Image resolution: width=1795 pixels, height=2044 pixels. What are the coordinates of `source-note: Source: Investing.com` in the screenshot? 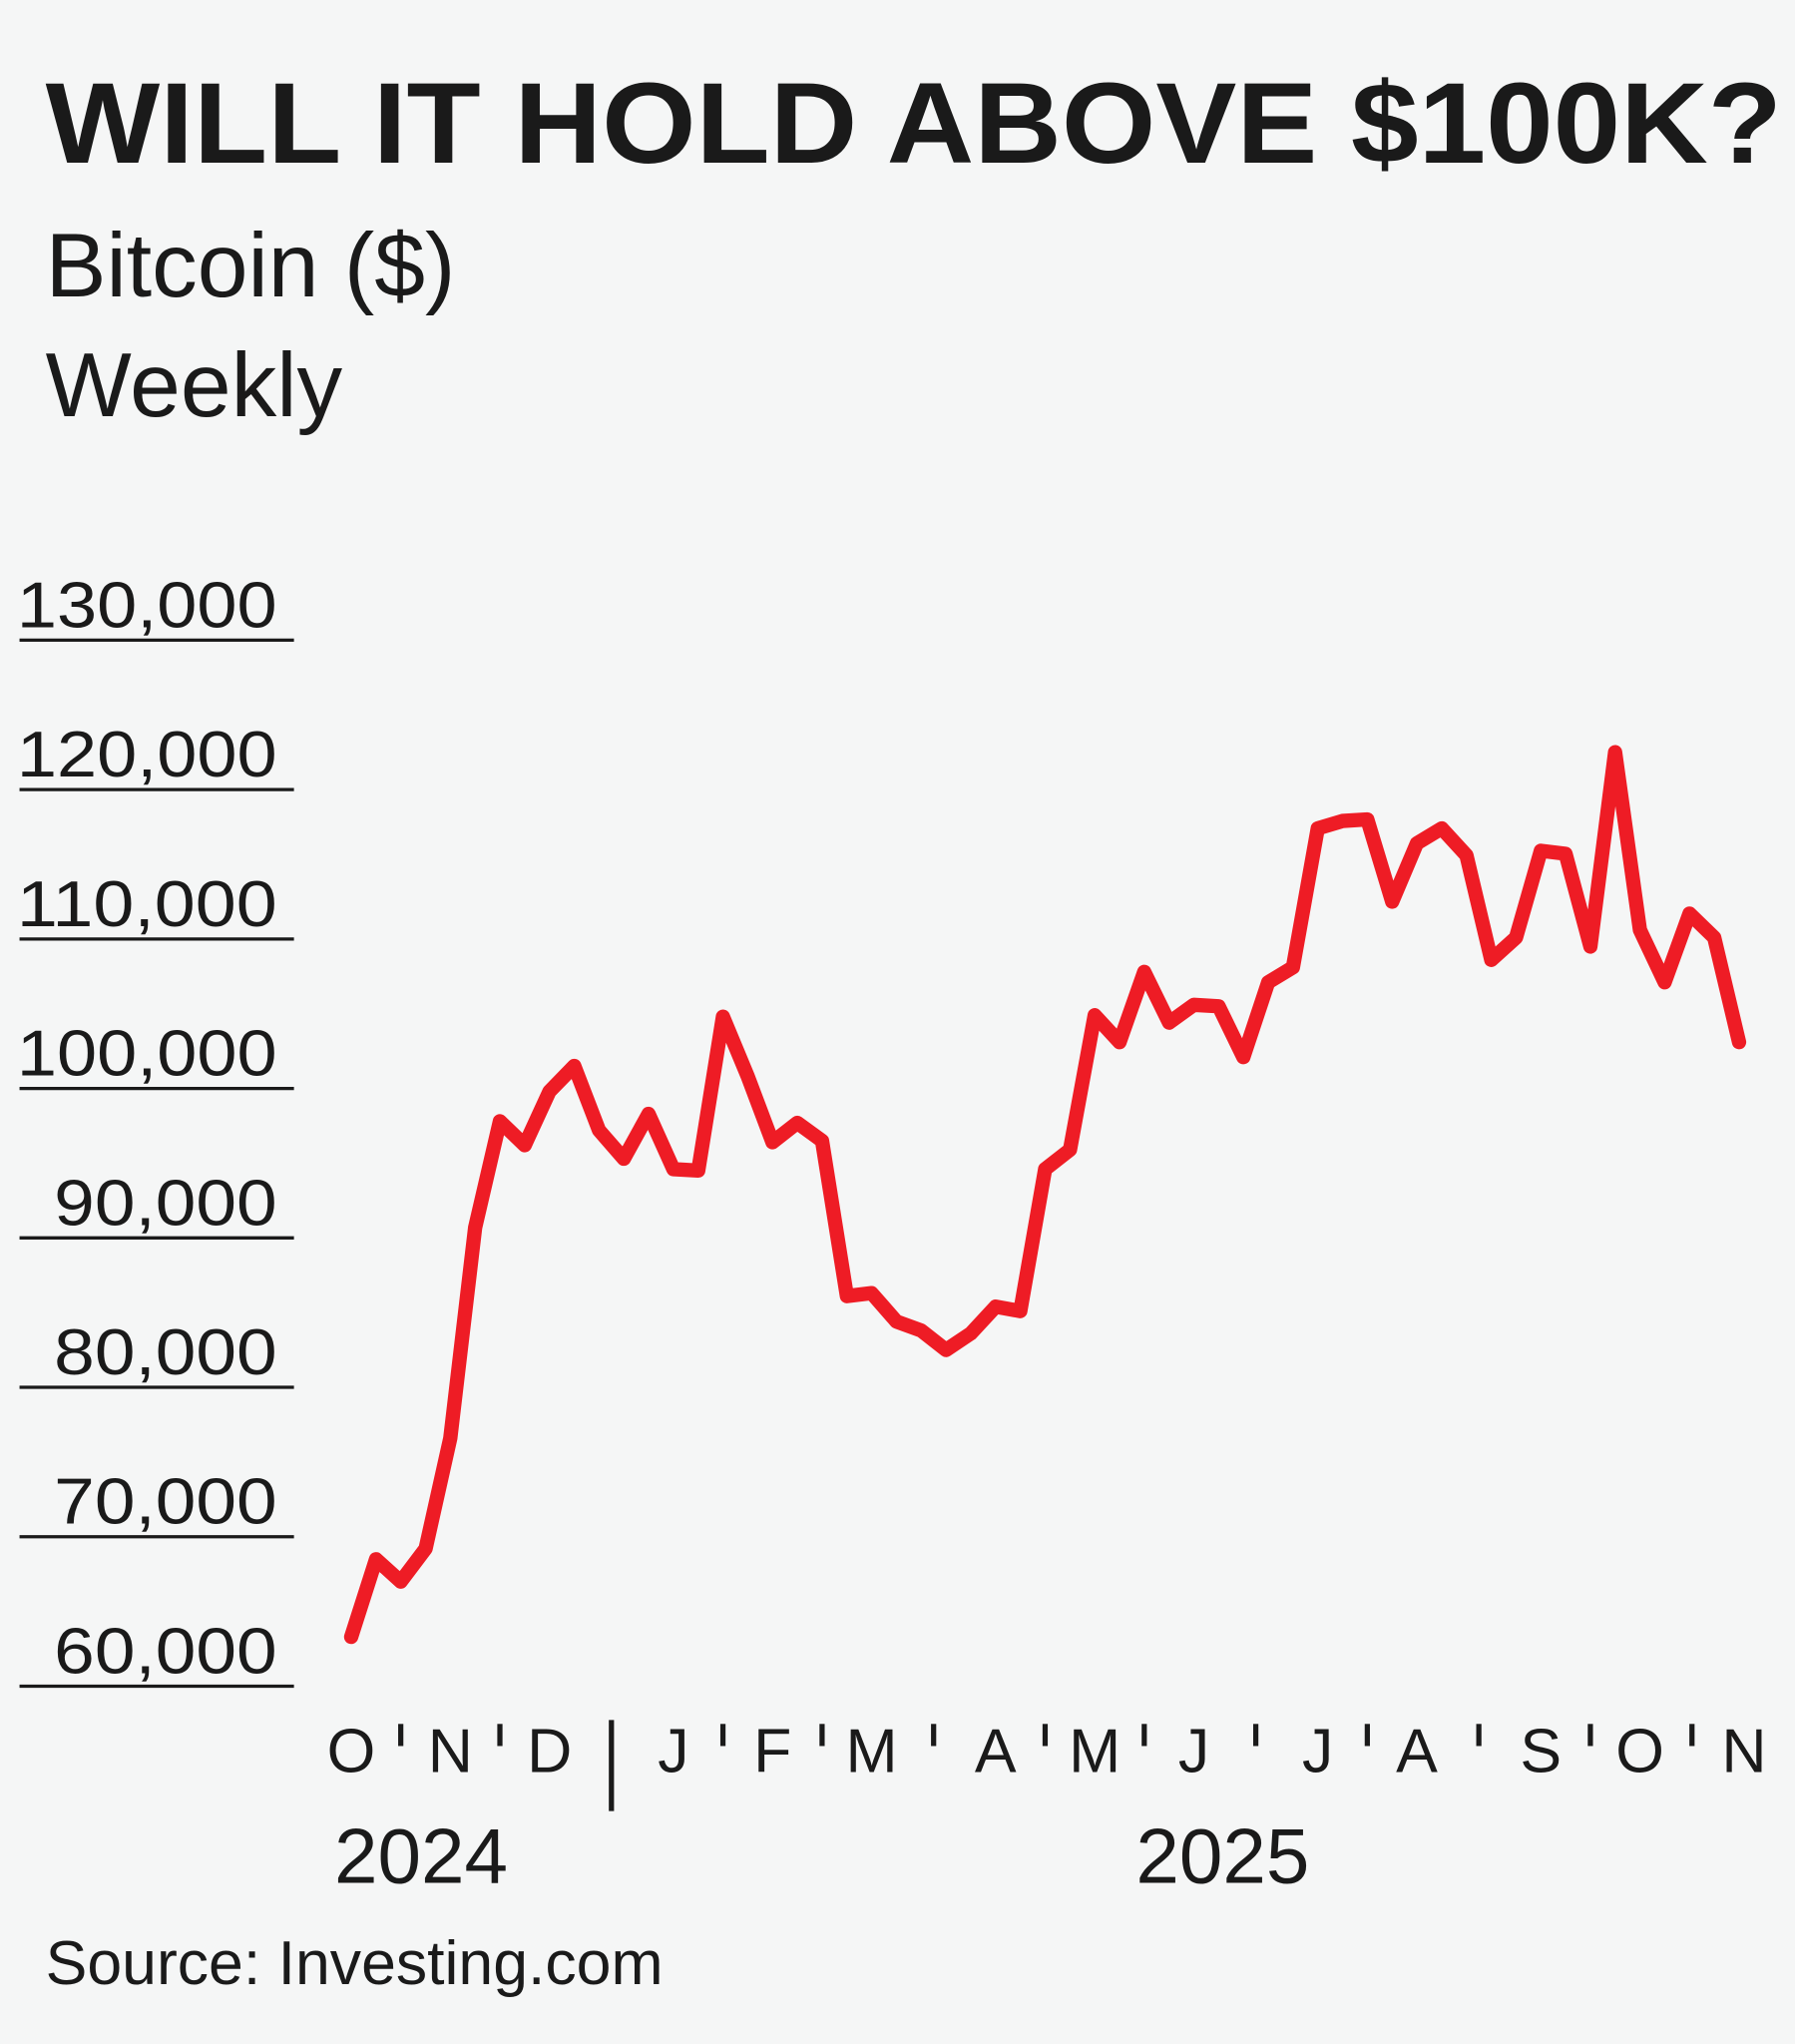 It's located at (355, 1963).